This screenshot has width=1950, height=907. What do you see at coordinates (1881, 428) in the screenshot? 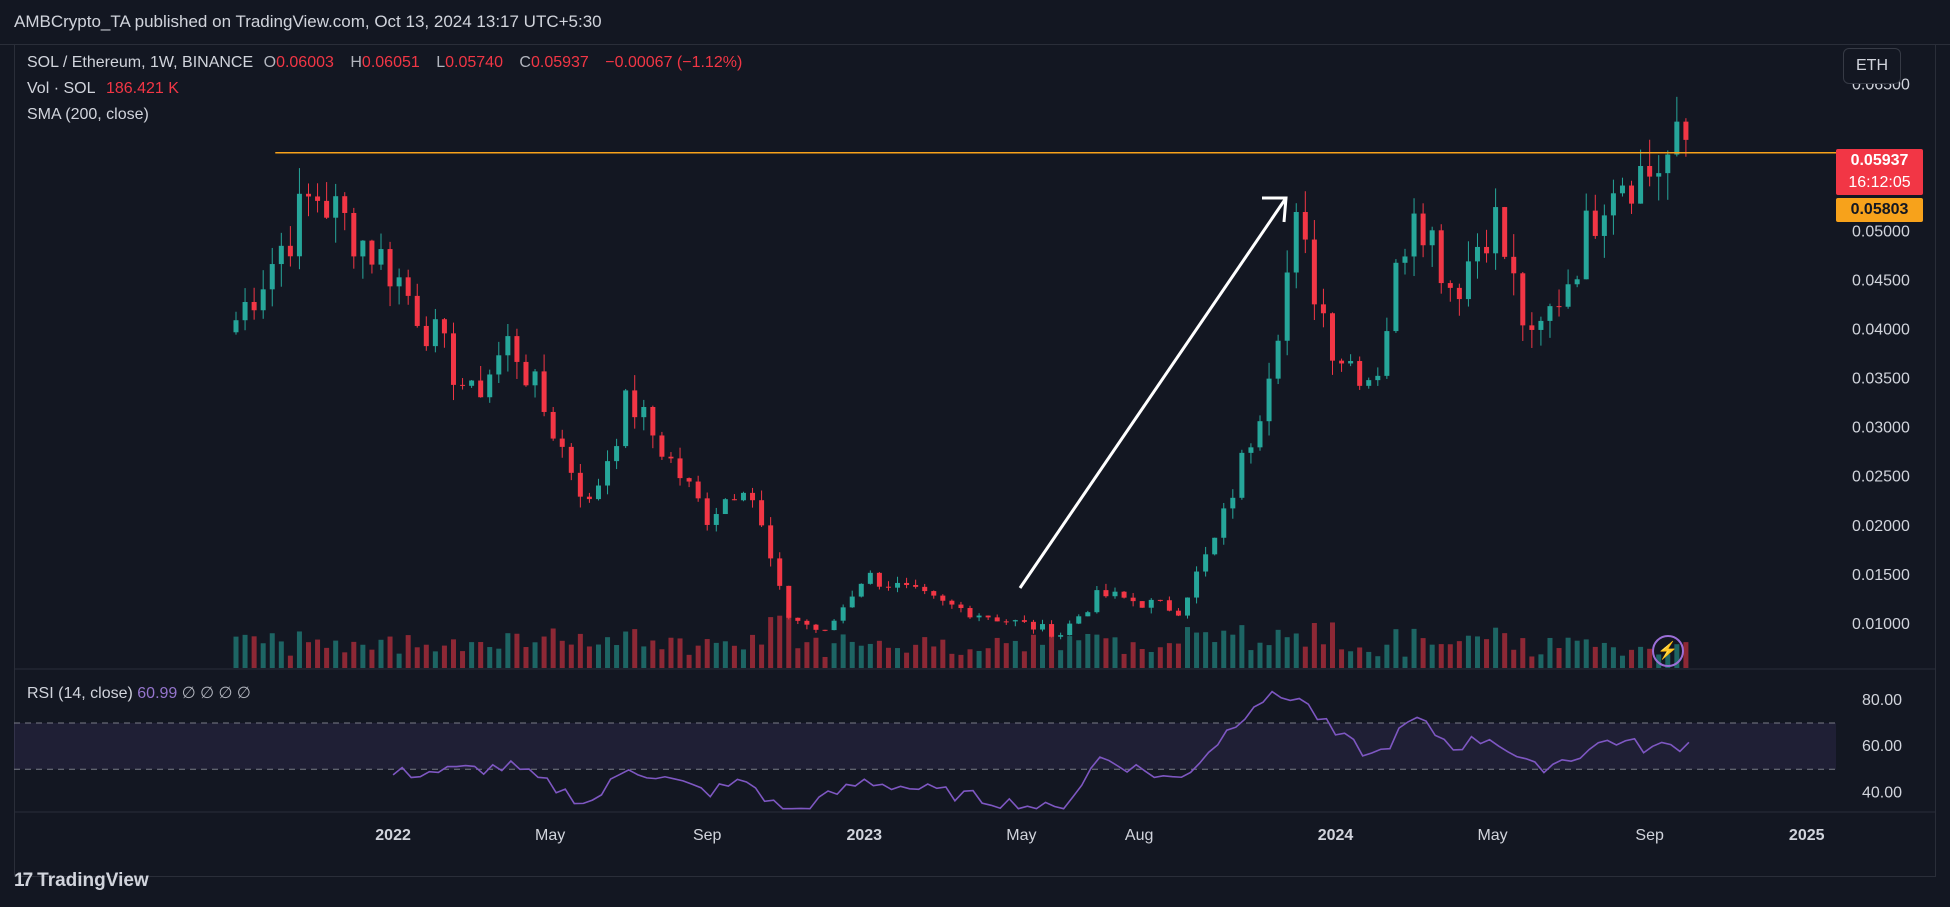
I see `y-tick-label: 0.03000` at bounding box center [1881, 428].